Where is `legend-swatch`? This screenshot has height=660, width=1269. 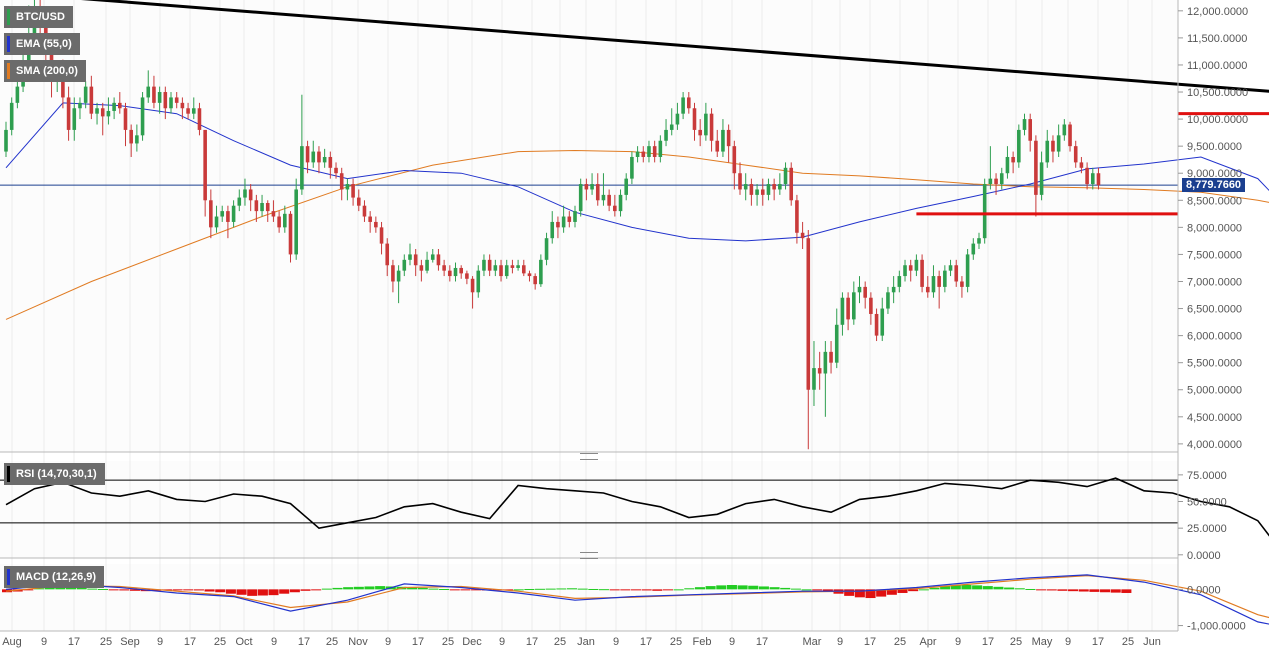 legend-swatch is located at coordinates (8, 17).